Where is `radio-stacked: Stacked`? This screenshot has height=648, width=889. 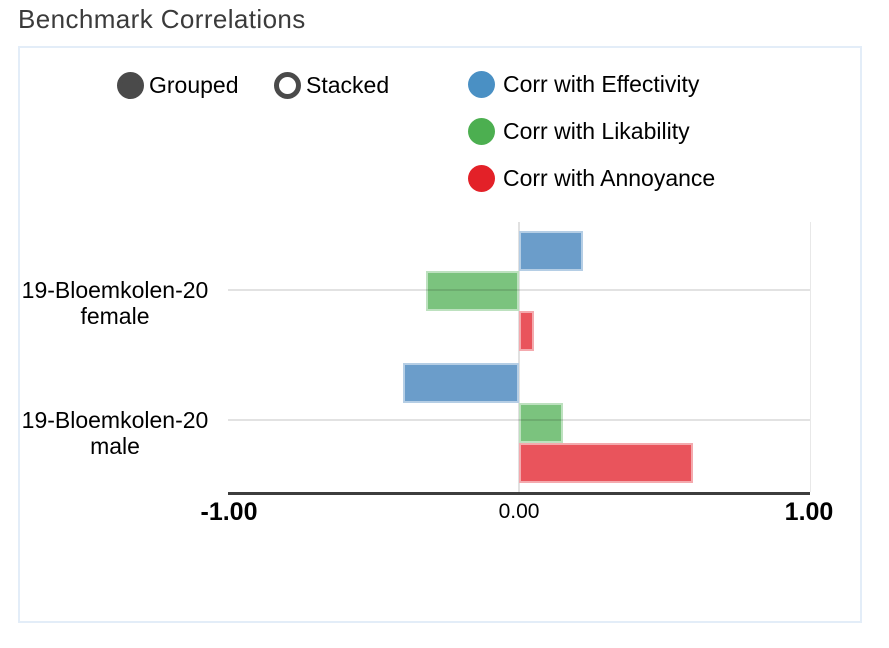 radio-stacked: Stacked is located at coordinates (331, 85).